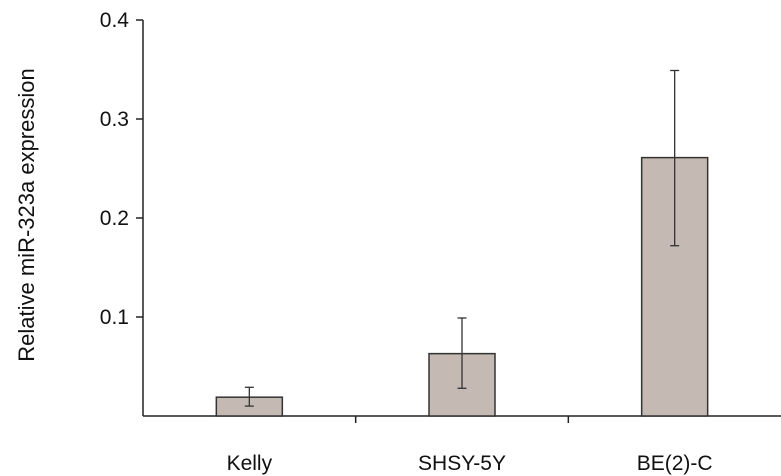 This screenshot has height=476, width=781. What do you see at coordinates (115, 20) in the screenshot?
I see `y-tick-label: 0.4` at bounding box center [115, 20].